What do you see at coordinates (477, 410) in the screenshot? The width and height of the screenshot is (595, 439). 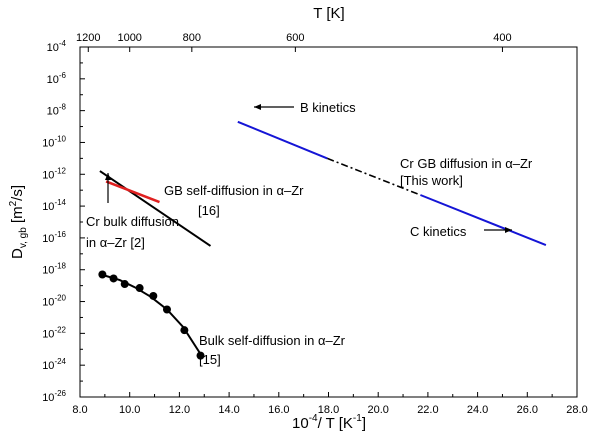 I see `x-tick-label: 24.0` at bounding box center [477, 410].